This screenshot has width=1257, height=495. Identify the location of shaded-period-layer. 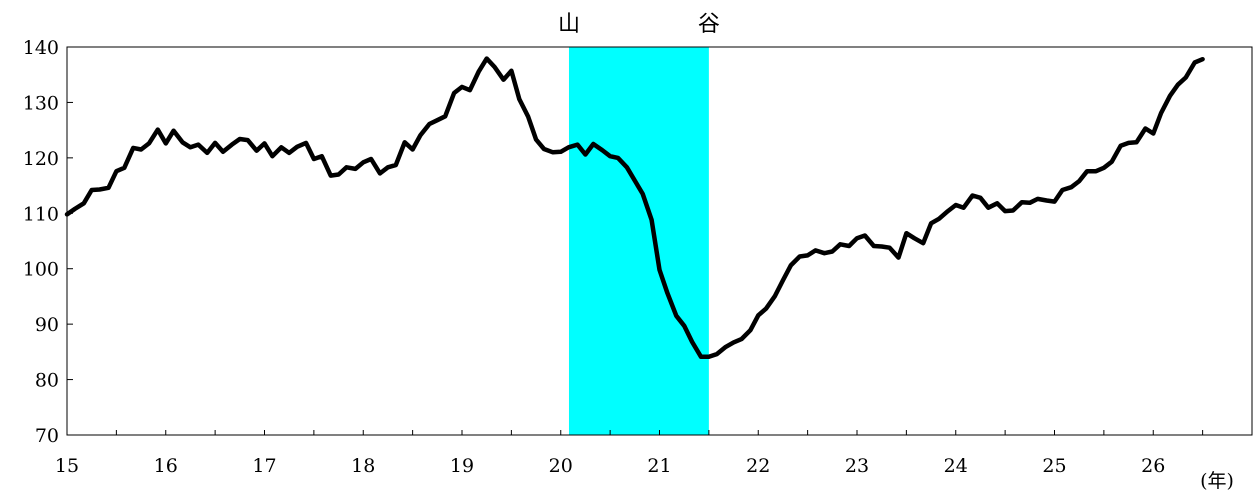
(639, 241).